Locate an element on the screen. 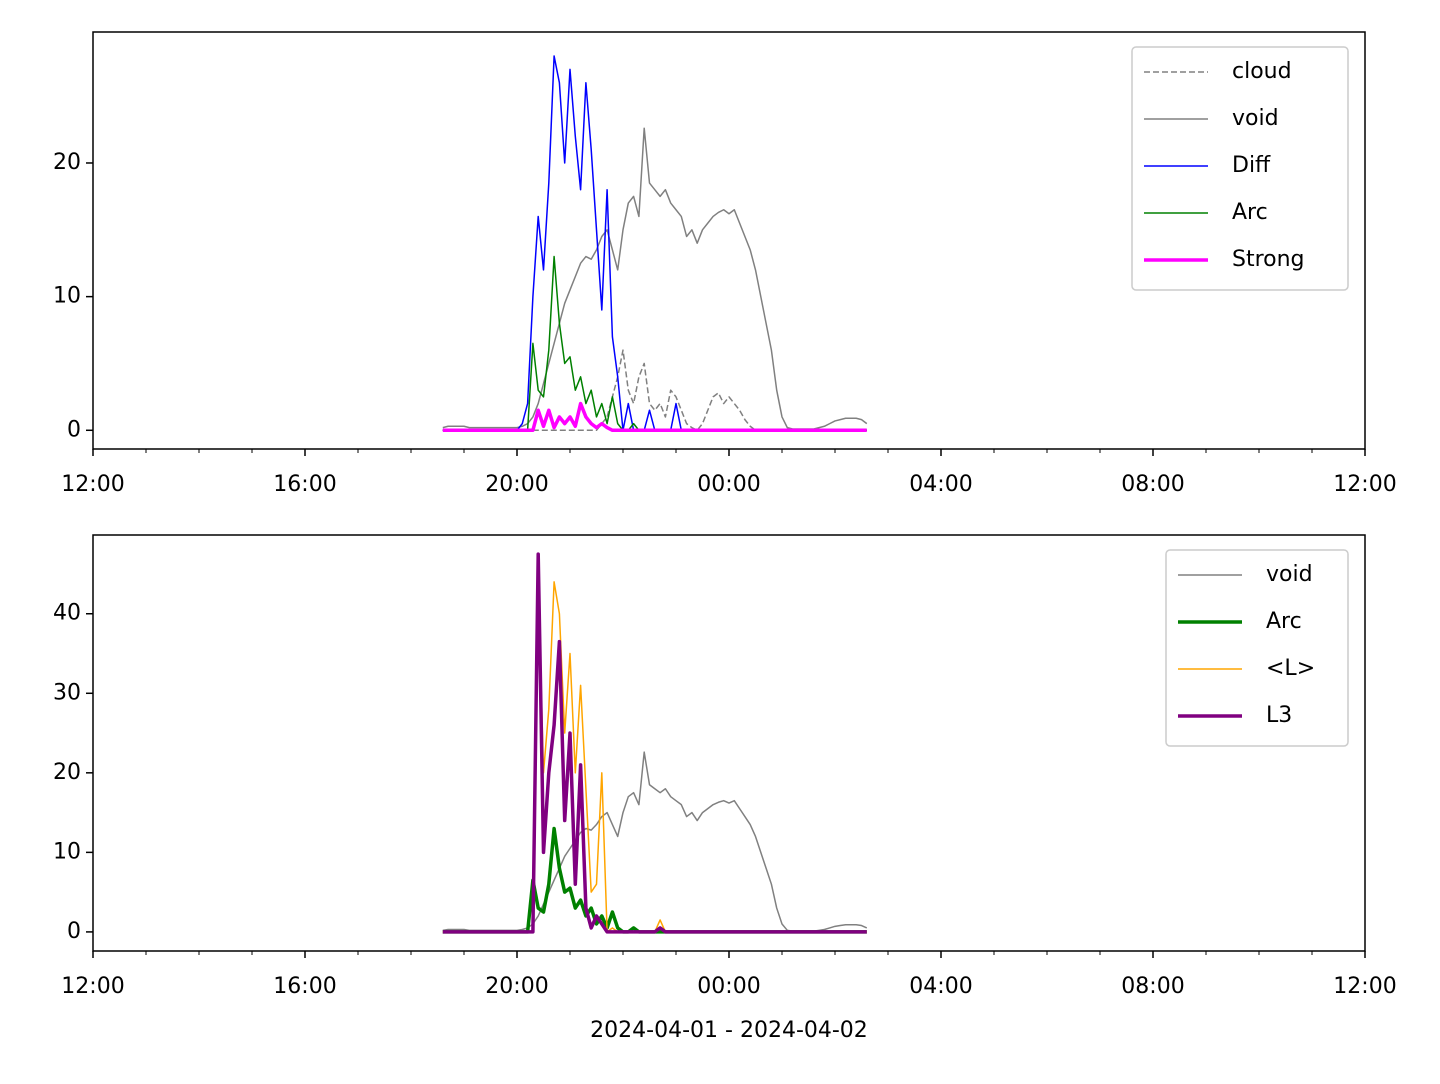  legend-label: Strong is located at coordinates (1268, 259).